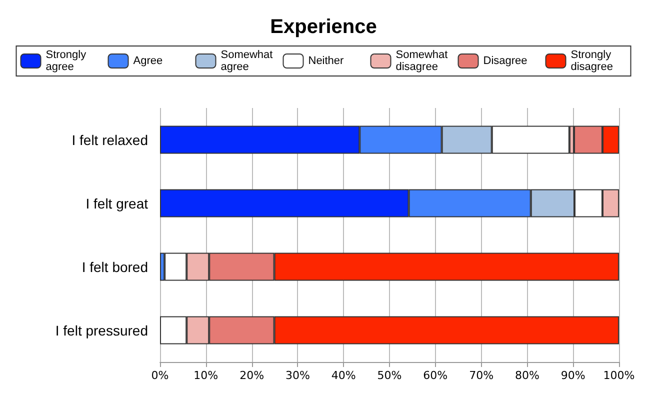 Image resolution: width=647 pixels, height=410 pixels. What do you see at coordinates (68, 61) in the screenshot?
I see `legend-label: Strongly agree` at bounding box center [68, 61].